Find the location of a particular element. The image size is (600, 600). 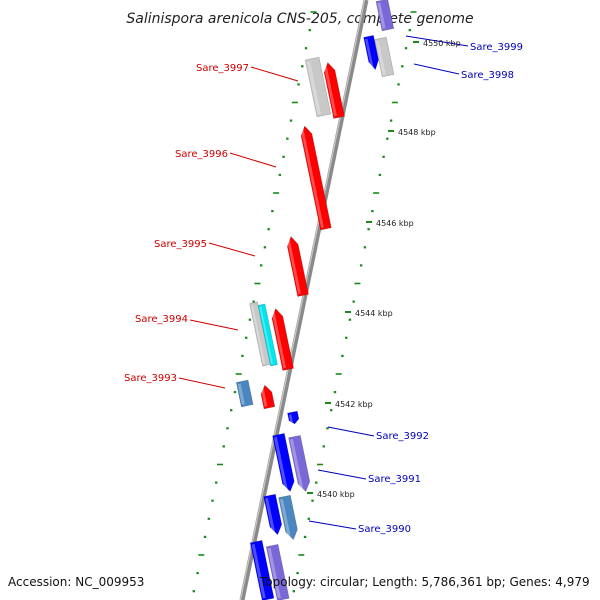

gene-block-sare-3997-shine is located at coordinates (330, 90).